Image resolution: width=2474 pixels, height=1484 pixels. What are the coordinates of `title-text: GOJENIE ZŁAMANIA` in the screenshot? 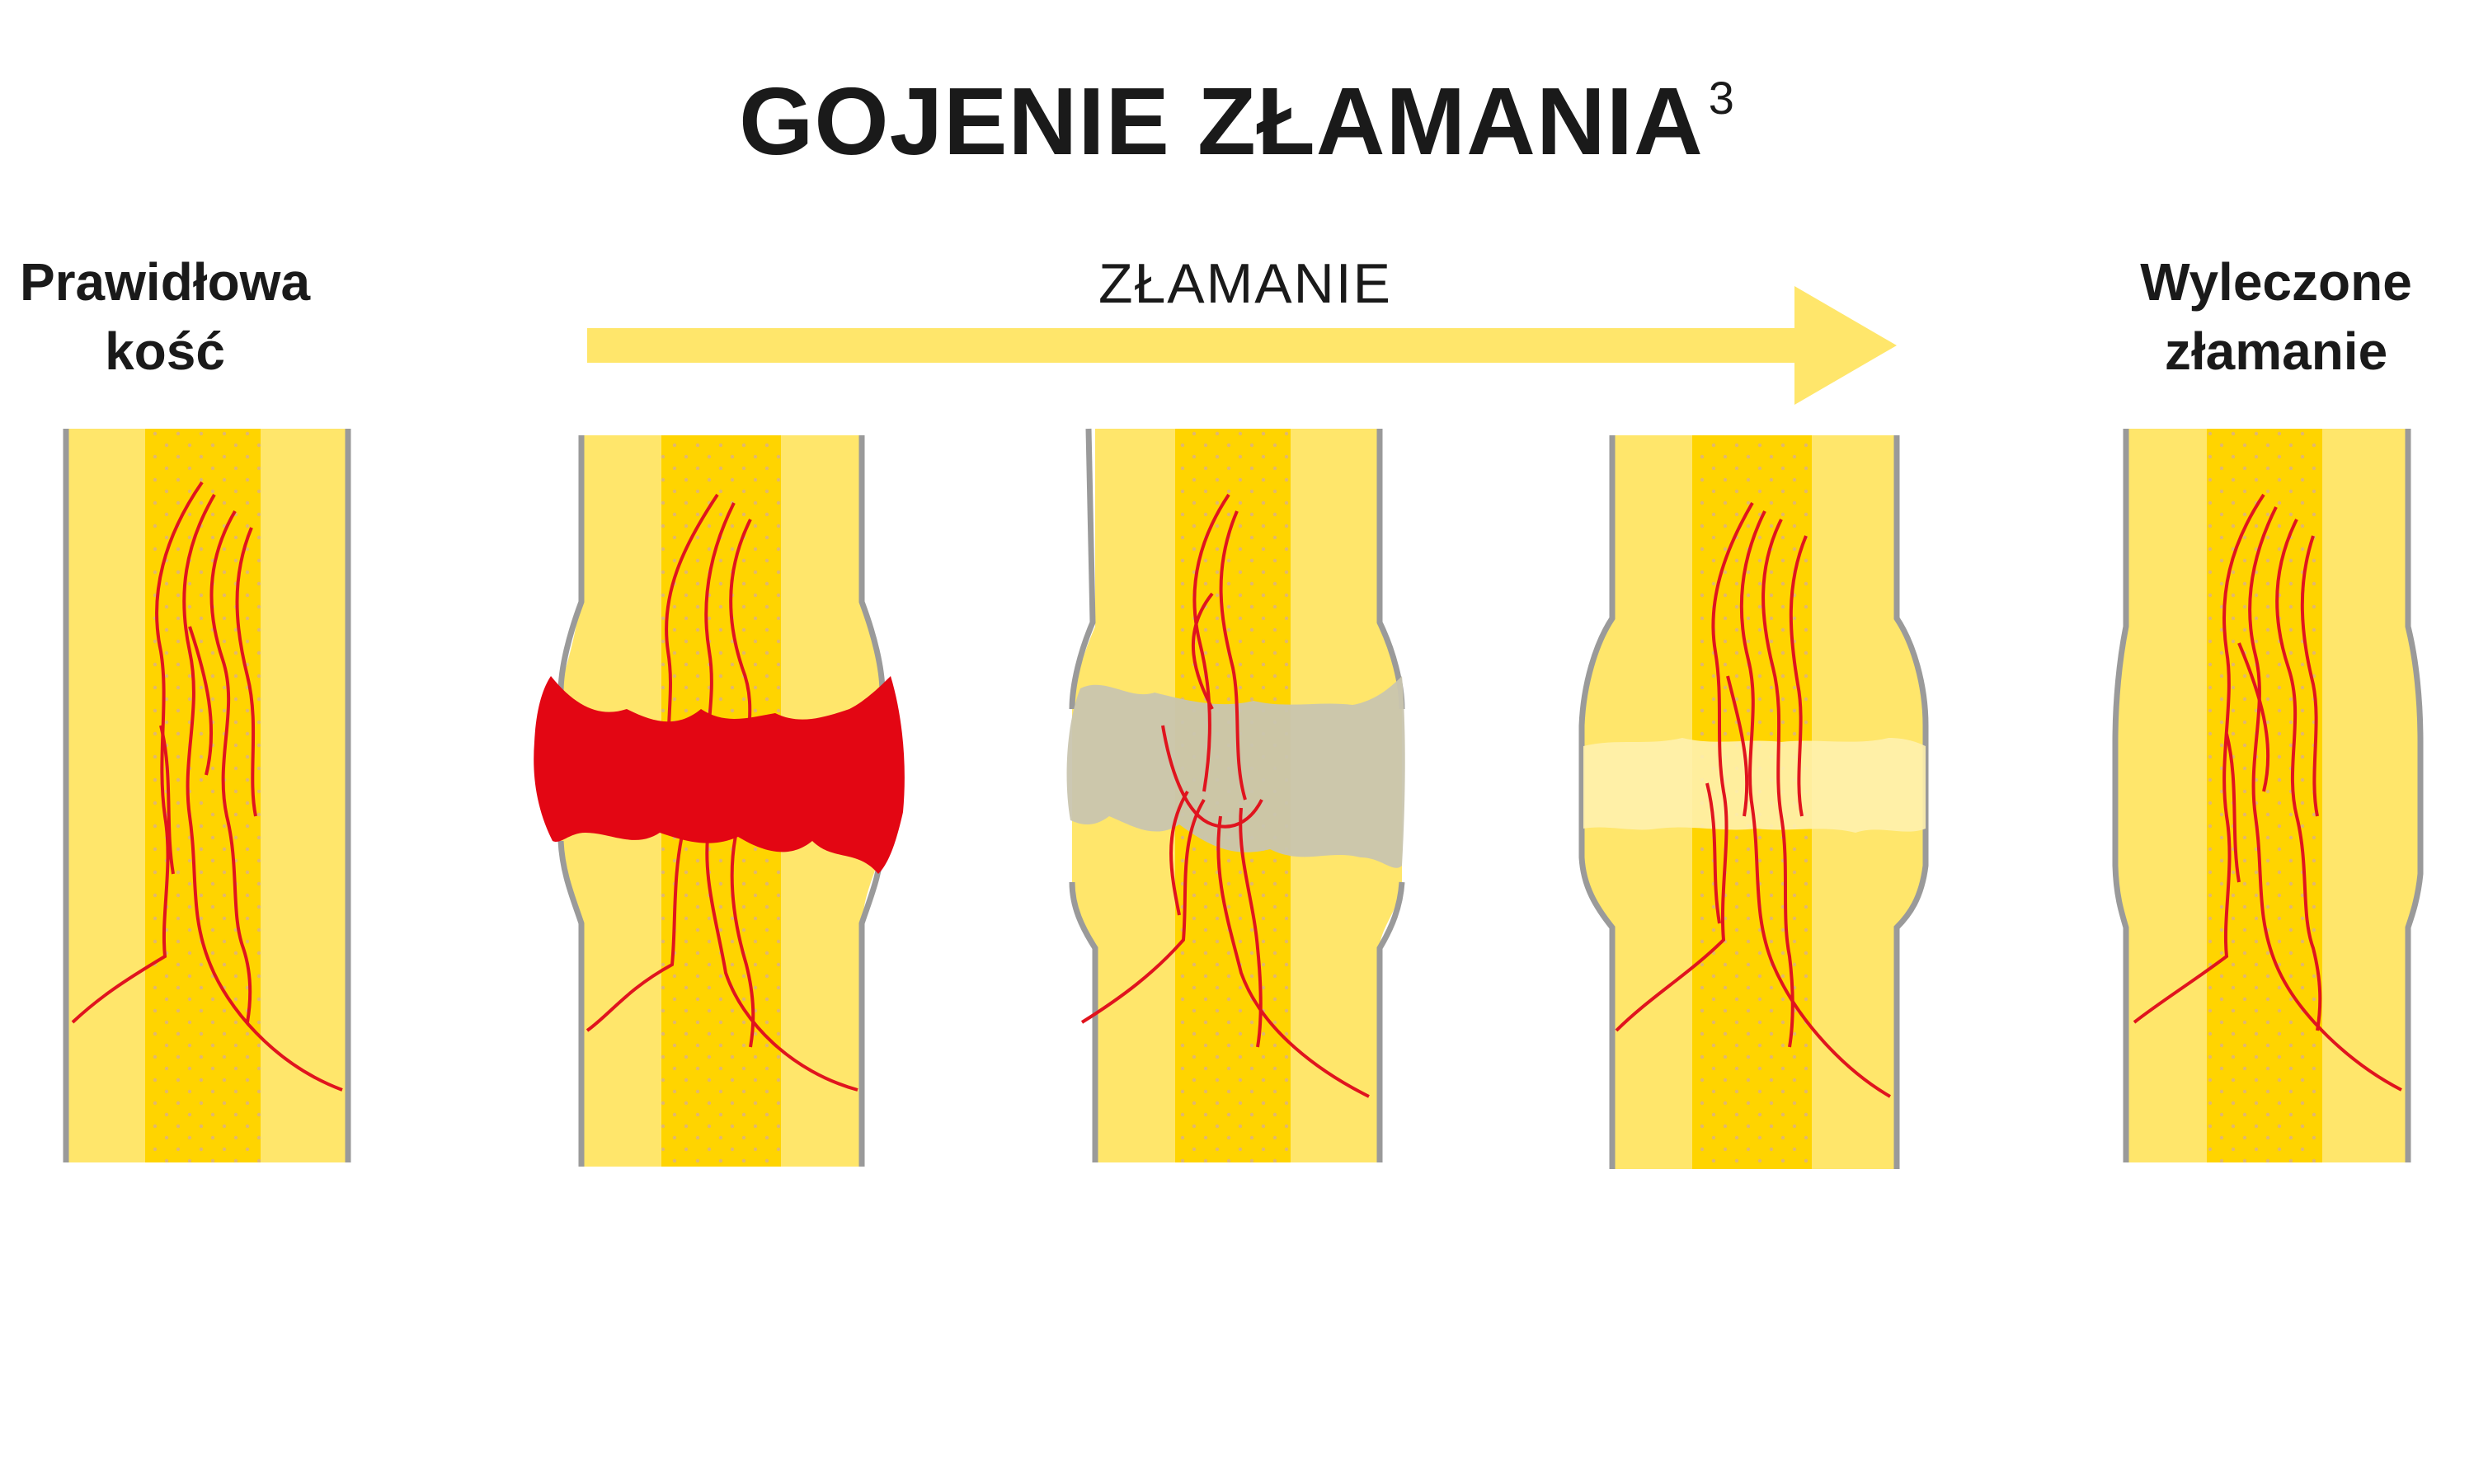 It's located at (1221, 121).